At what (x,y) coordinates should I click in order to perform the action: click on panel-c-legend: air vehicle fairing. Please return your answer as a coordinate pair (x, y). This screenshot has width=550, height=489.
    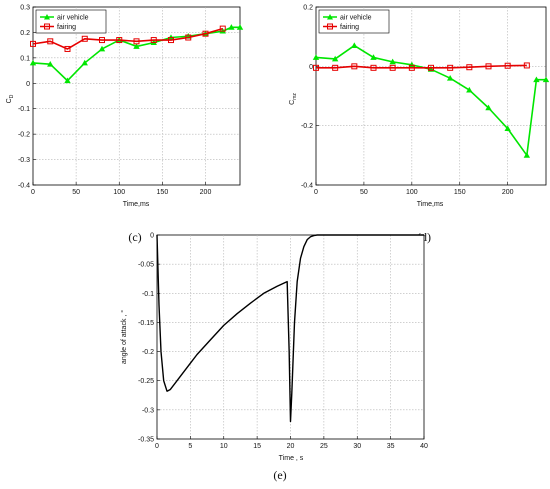
    Looking at the image, I should click on (71, 21).